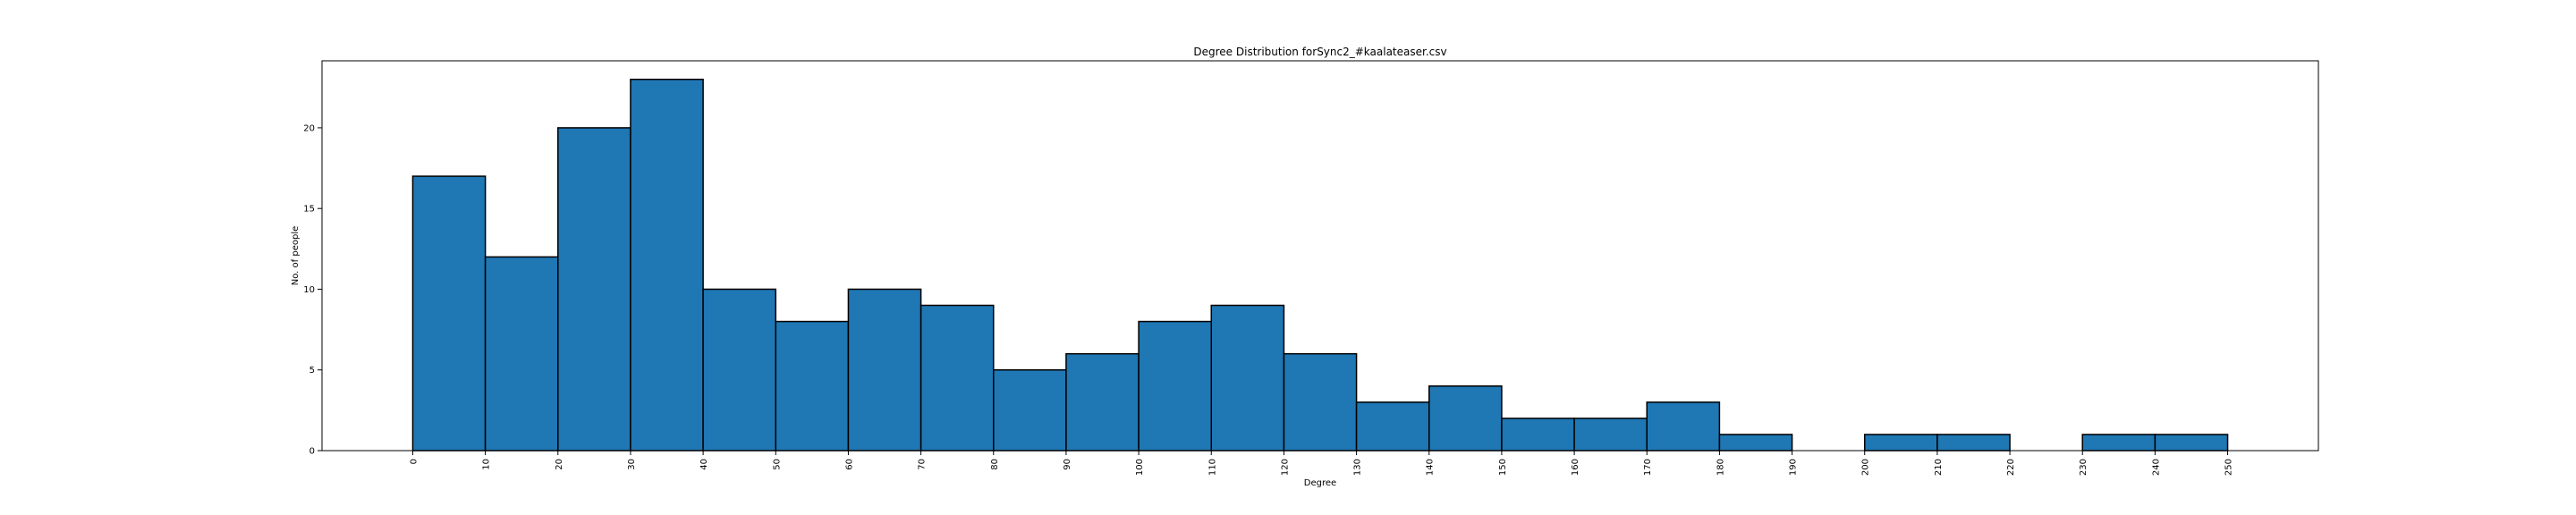 The image size is (2576, 515). Describe the element at coordinates (2084, 468) in the screenshot. I see `x-tick-label: 230` at that location.